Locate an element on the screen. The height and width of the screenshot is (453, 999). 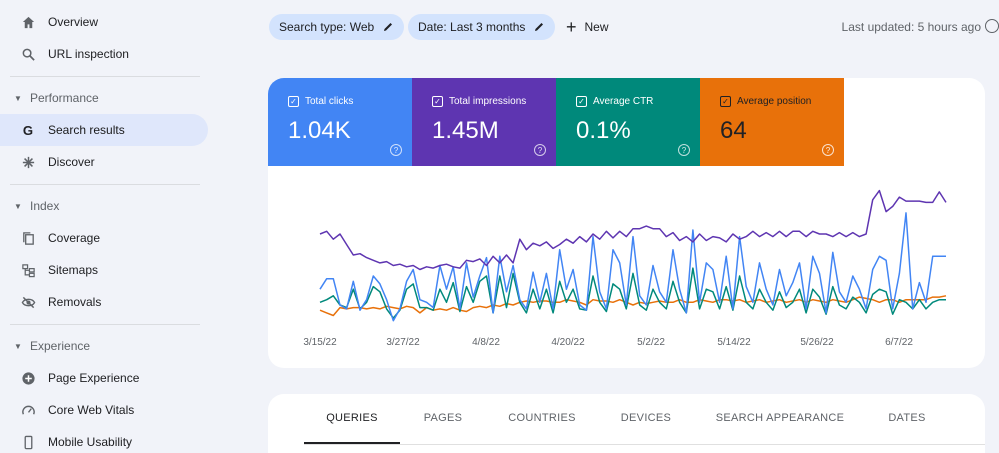
chip-label: Search type: Web is located at coordinates (327, 27).